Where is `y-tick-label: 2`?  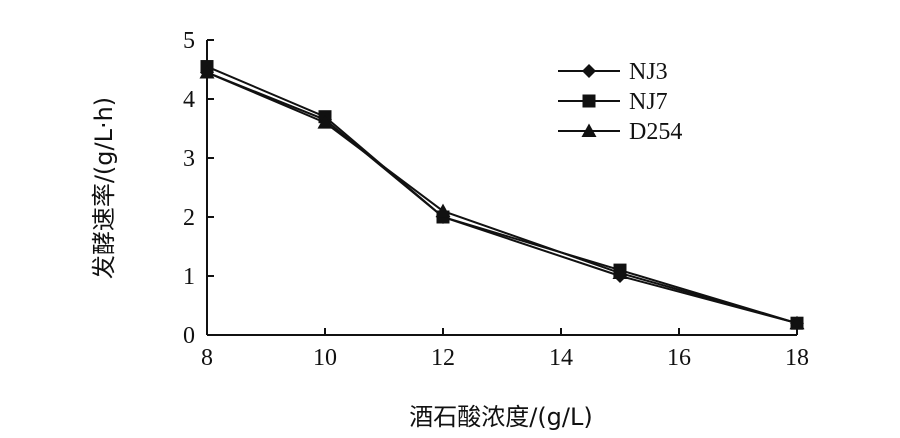 y-tick-label: 2 is located at coordinates (189, 218).